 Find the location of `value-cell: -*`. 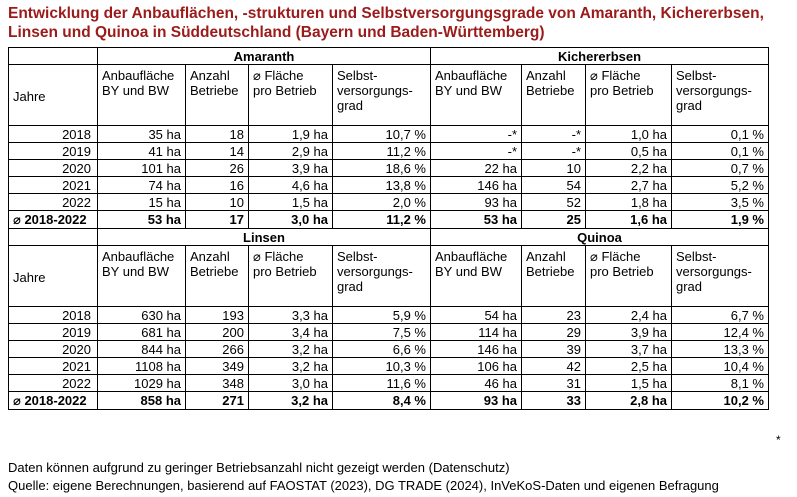

value-cell: -* is located at coordinates (476, 134).